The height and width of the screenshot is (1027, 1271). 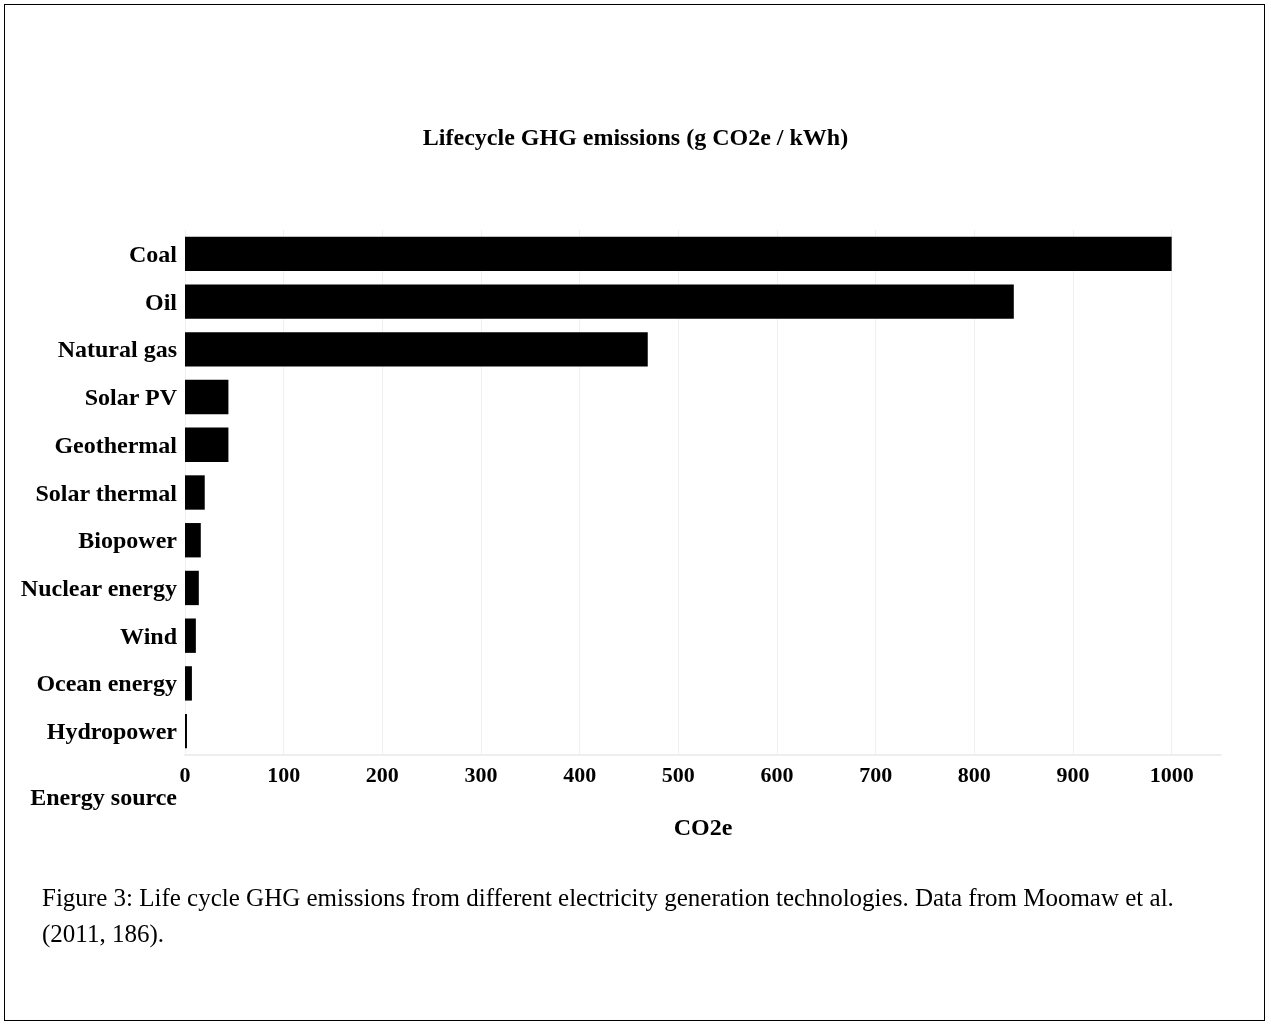 What do you see at coordinates (112, 731) in the screenshot?
I see `y-tick-label: Hydropower` at bounding box center [112, 731].